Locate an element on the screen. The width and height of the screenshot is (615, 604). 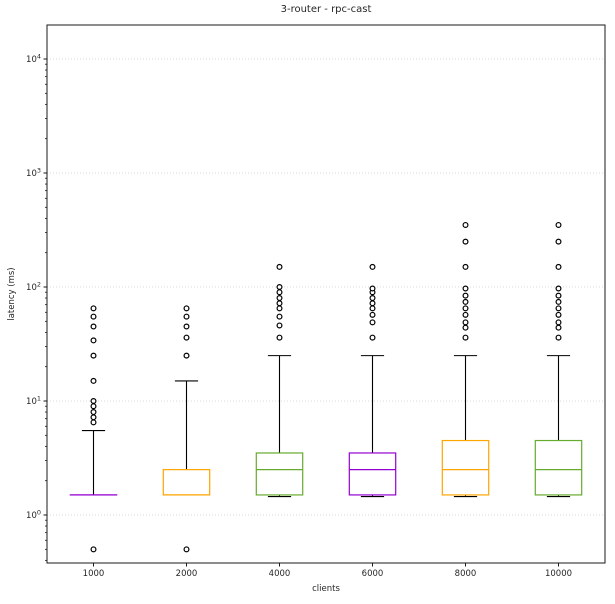
y-tick-label: 10³ is located at coordinates (33, 173).